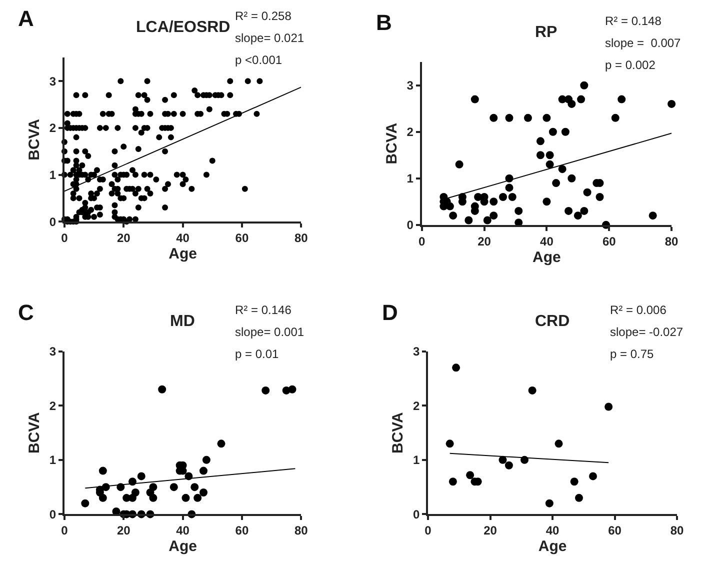 The image size is (716, 584). I want to click on text: B, so click(384, 22).